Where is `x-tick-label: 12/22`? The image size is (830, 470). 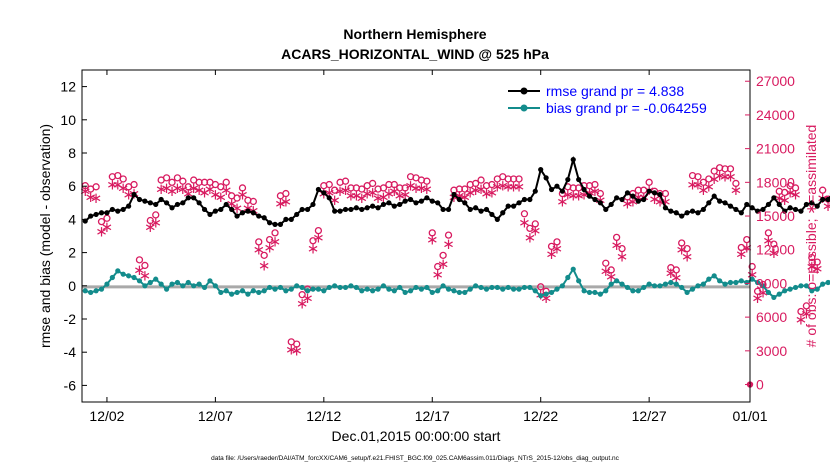 x-tick-label: 12/22 is located at coordinates (540, 416).